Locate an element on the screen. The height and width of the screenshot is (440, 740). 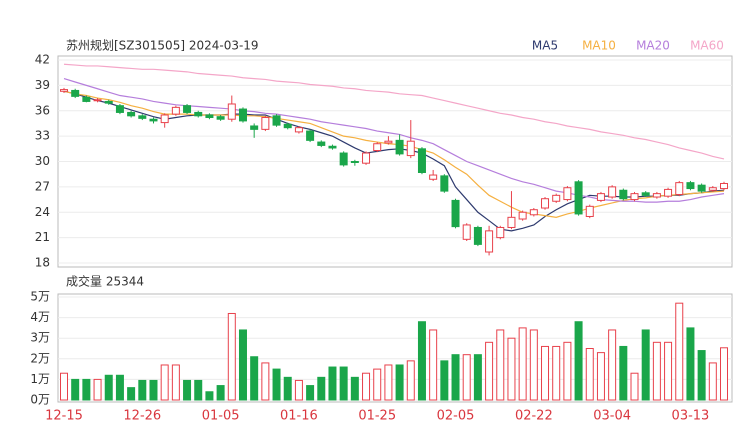
y-tick-label: 4万 is located at coordinates (40, 317).